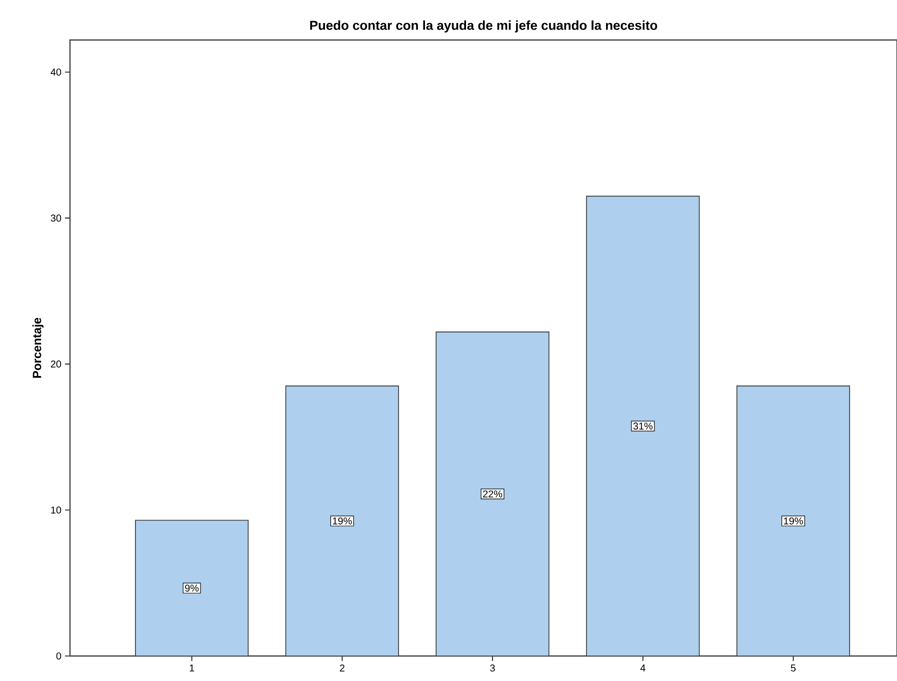 The image size is (897, 681). What do you see at coordinates (38, 348) in the screenshot?
I see `y-axis-title: Porcentaje` at bounding box center [38, 348].